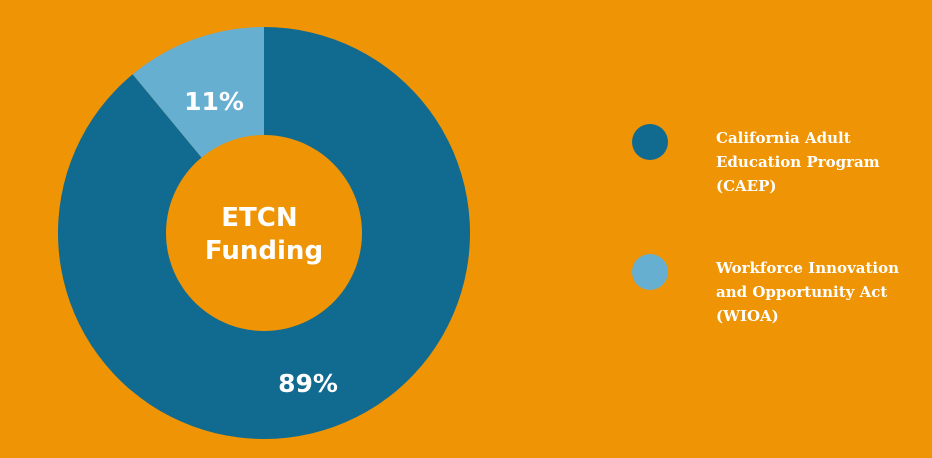 This screenshot has width=932, height=458. Describe the element at coordinates (807, 268) in the screenshot. I see `legend-label-wioa-line-1: Workforce Innovation` at that location.